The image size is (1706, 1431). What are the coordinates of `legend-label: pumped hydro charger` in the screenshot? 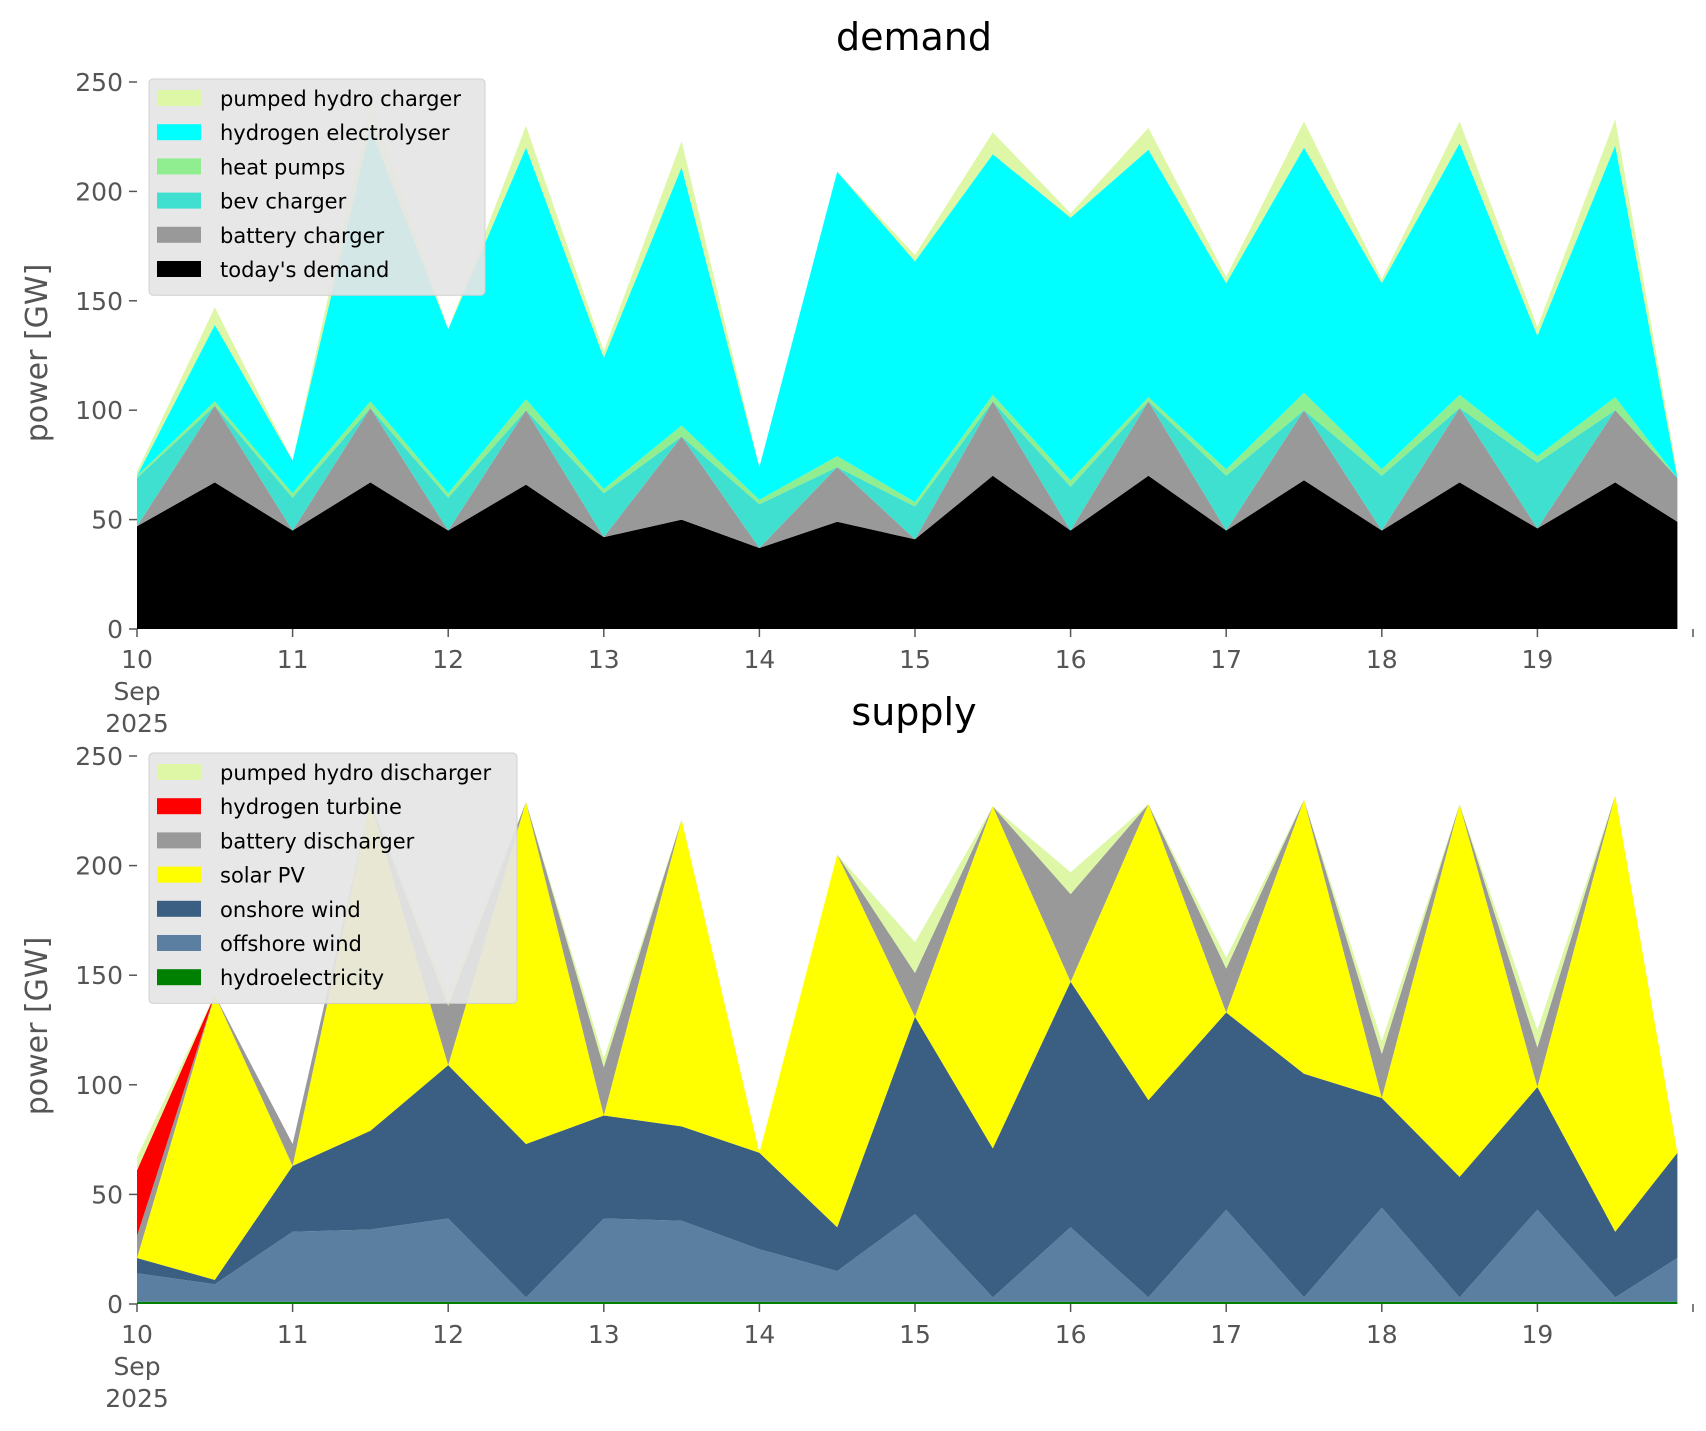 It's located at (340, 99).